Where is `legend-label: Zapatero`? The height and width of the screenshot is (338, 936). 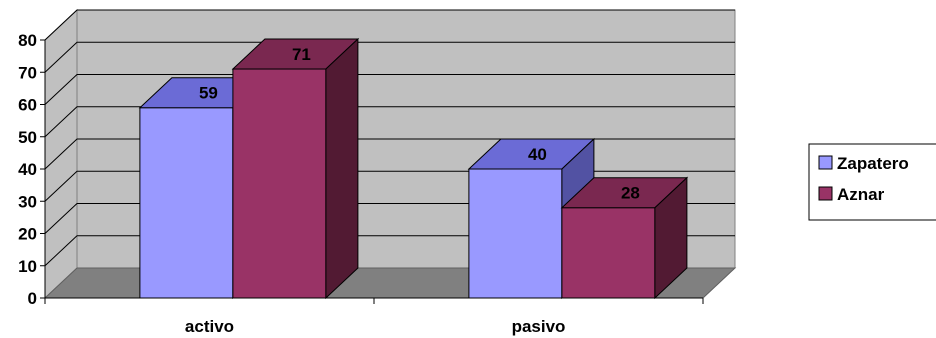 legend-label: Zapatero is located at coordinates (873, 163).